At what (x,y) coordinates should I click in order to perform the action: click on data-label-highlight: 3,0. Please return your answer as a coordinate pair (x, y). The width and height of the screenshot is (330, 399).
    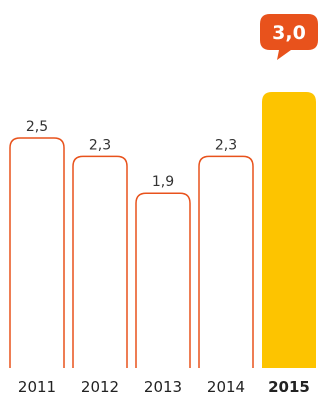
    Looking at the image, I should click on (289, 33).